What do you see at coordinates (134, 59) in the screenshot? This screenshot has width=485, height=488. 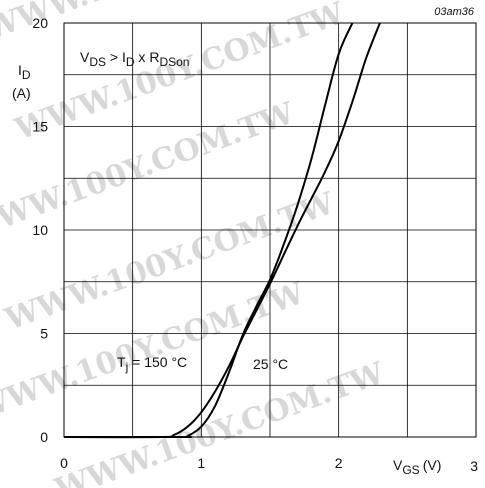 I see `condition-annotation: VDS > ID x RDSon` at bounding box center [134, 59].